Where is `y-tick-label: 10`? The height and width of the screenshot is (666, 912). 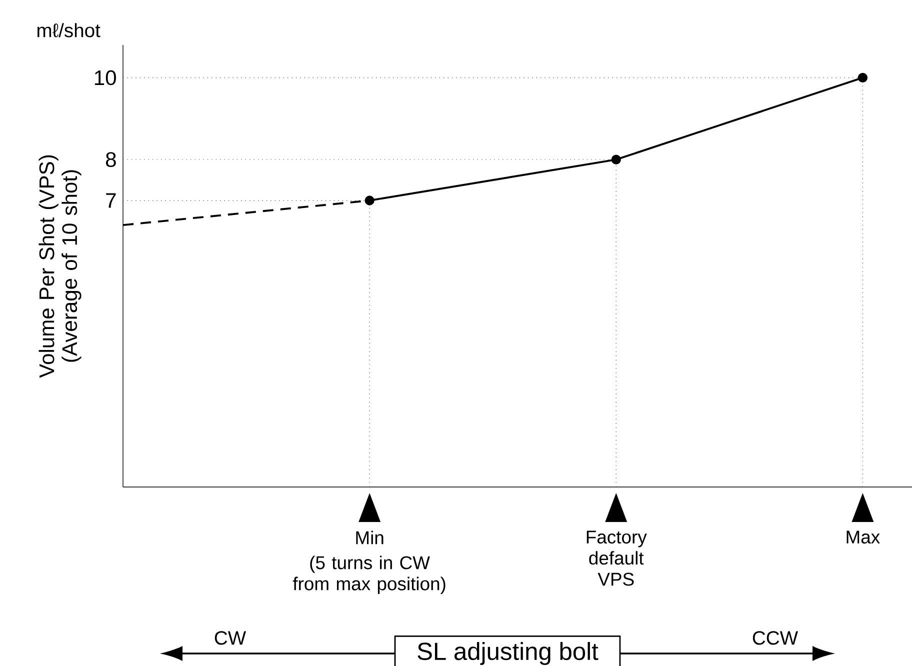 y-tick-label: 10 is located at coordinates (105, 78).